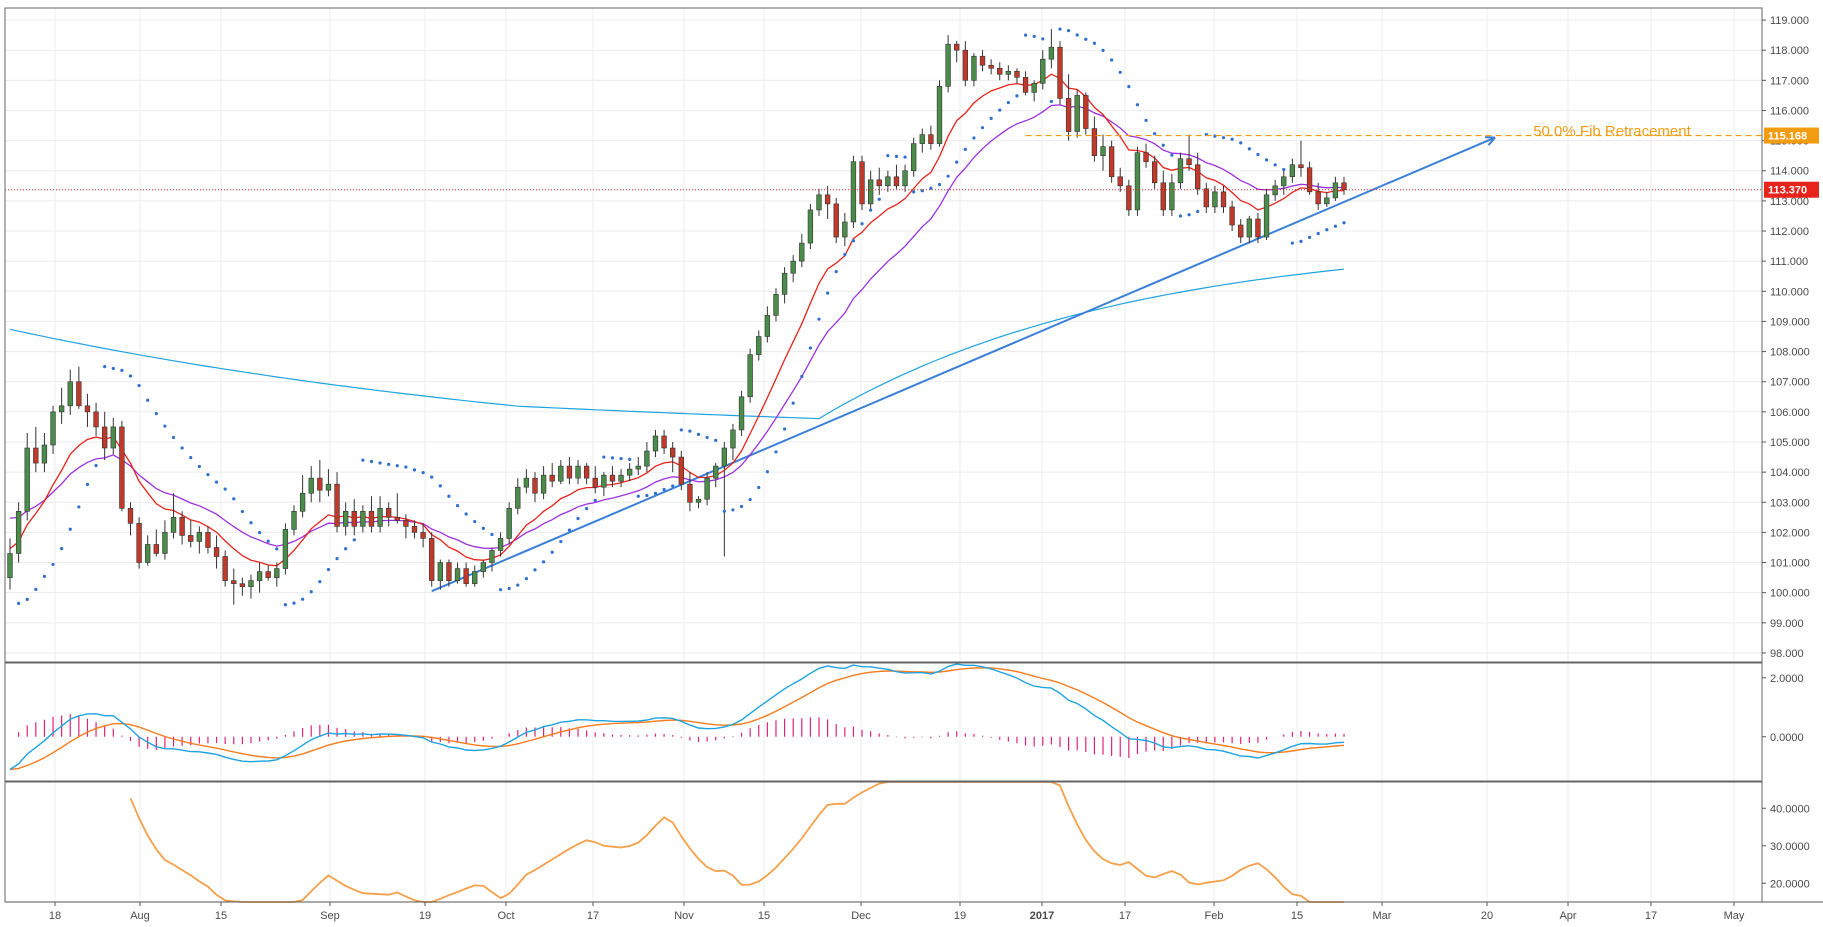 This screenshot has height=927, width=1823. Describe the element at coordinates (1490, 141) in the screenshot. I see `trendline-arrowhead` at that location.